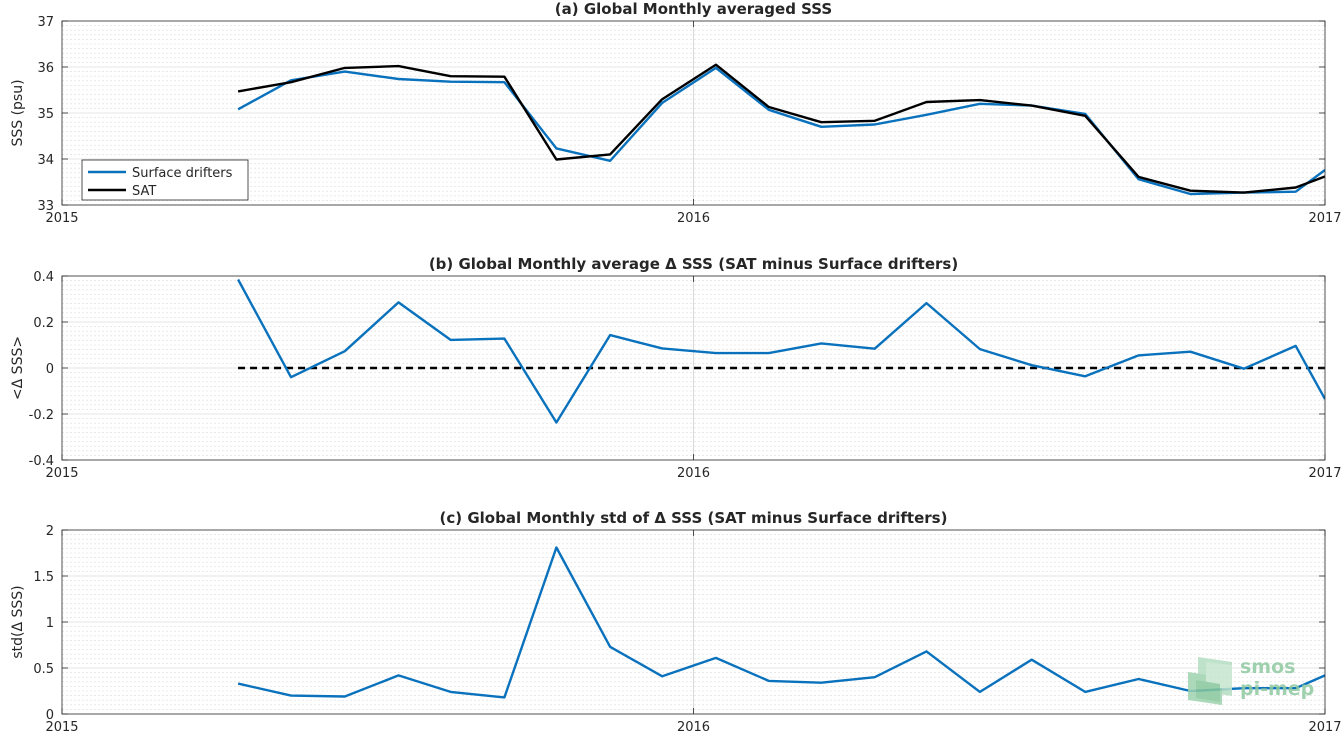 The width and height of the screenshot is (1342, 736). What do you see at coordinates (182, 173) in the screenshot?
I see `legend-entry: Surface drifters` at bounding box center [182, 173].